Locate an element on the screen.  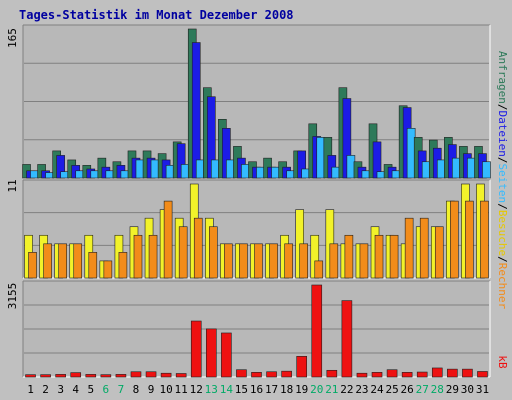
legend-entry: Dateien is located at coordinates (502, 133).